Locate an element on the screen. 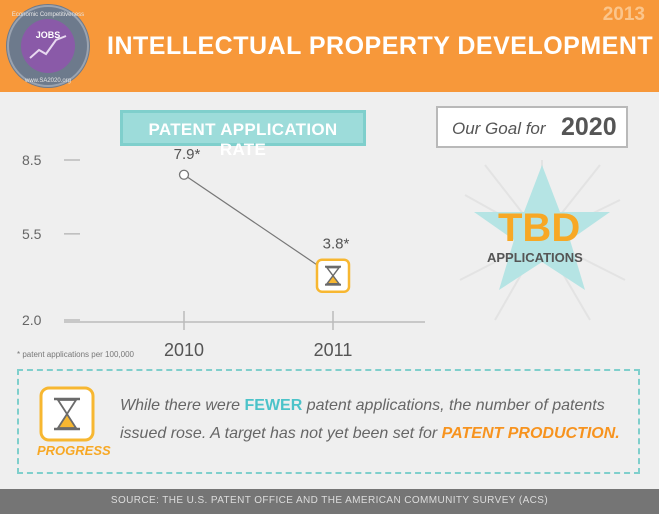 Image resolution: width=659 pixels, height=514 pixels. logo-top-text: Economic Competitiveness is located at coordinates (48, 15).